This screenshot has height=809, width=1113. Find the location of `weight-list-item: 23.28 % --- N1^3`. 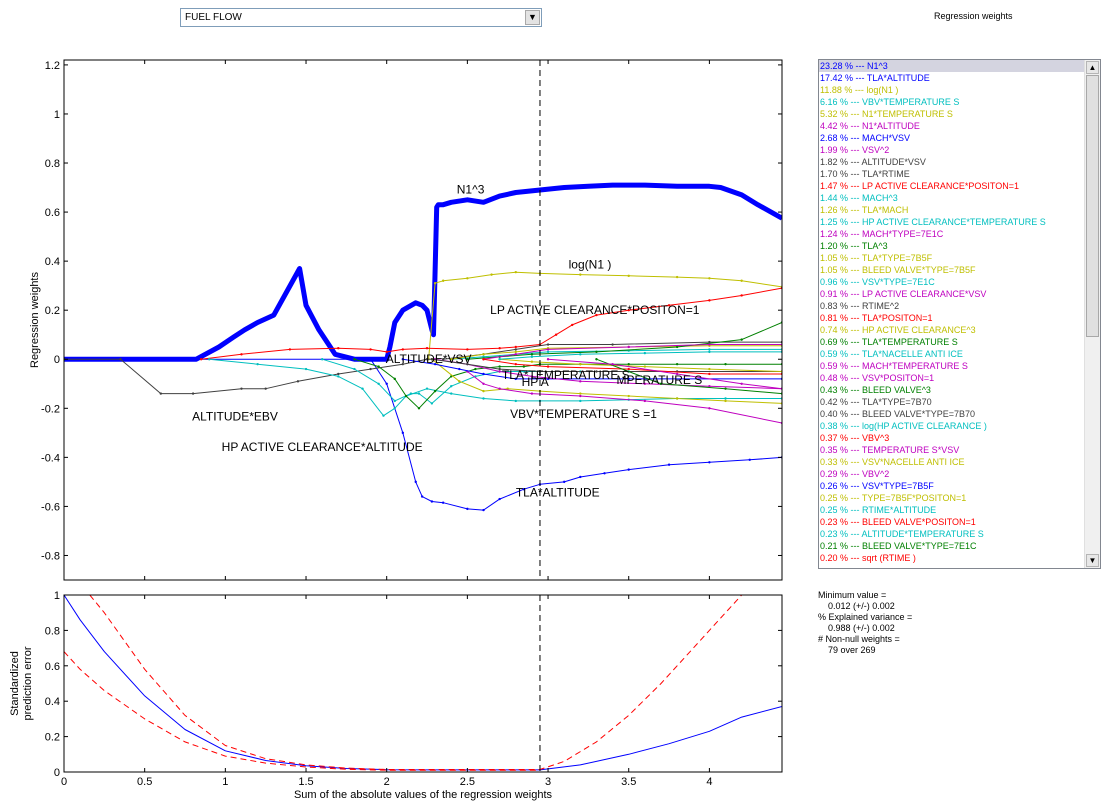

weight-list-item: 23.28 % --- N1^3 is located at coordinates (952, 66).